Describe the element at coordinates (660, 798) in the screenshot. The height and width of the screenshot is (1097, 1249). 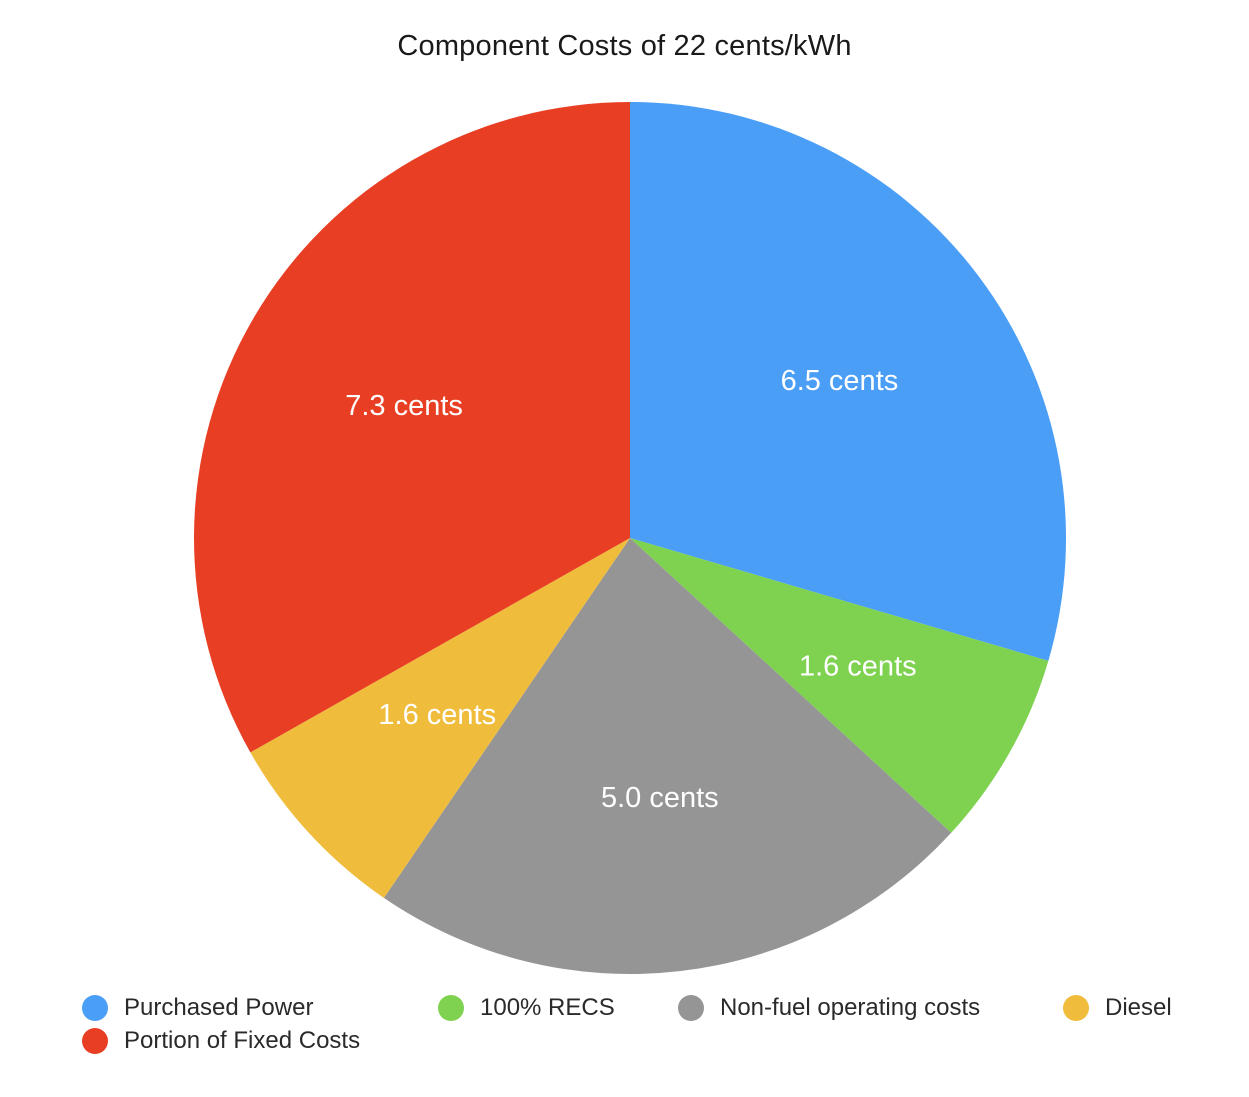
I see `slice-value-label: 5.0 cents` at that location.